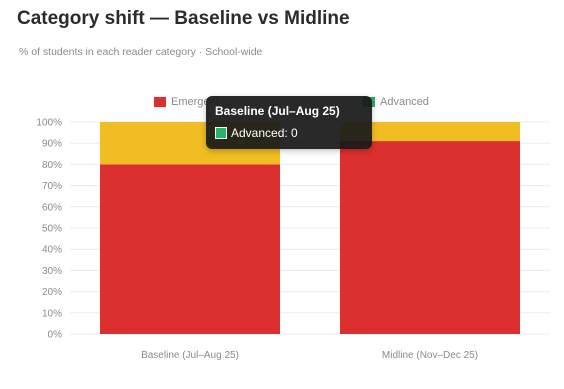 The image size is (564, 389). What do you see at coordinates (277, 111) in the screenshot?
I see `tooltip-title: Baseline (Jul–Aug 25)` at bounding box center [277, 111].